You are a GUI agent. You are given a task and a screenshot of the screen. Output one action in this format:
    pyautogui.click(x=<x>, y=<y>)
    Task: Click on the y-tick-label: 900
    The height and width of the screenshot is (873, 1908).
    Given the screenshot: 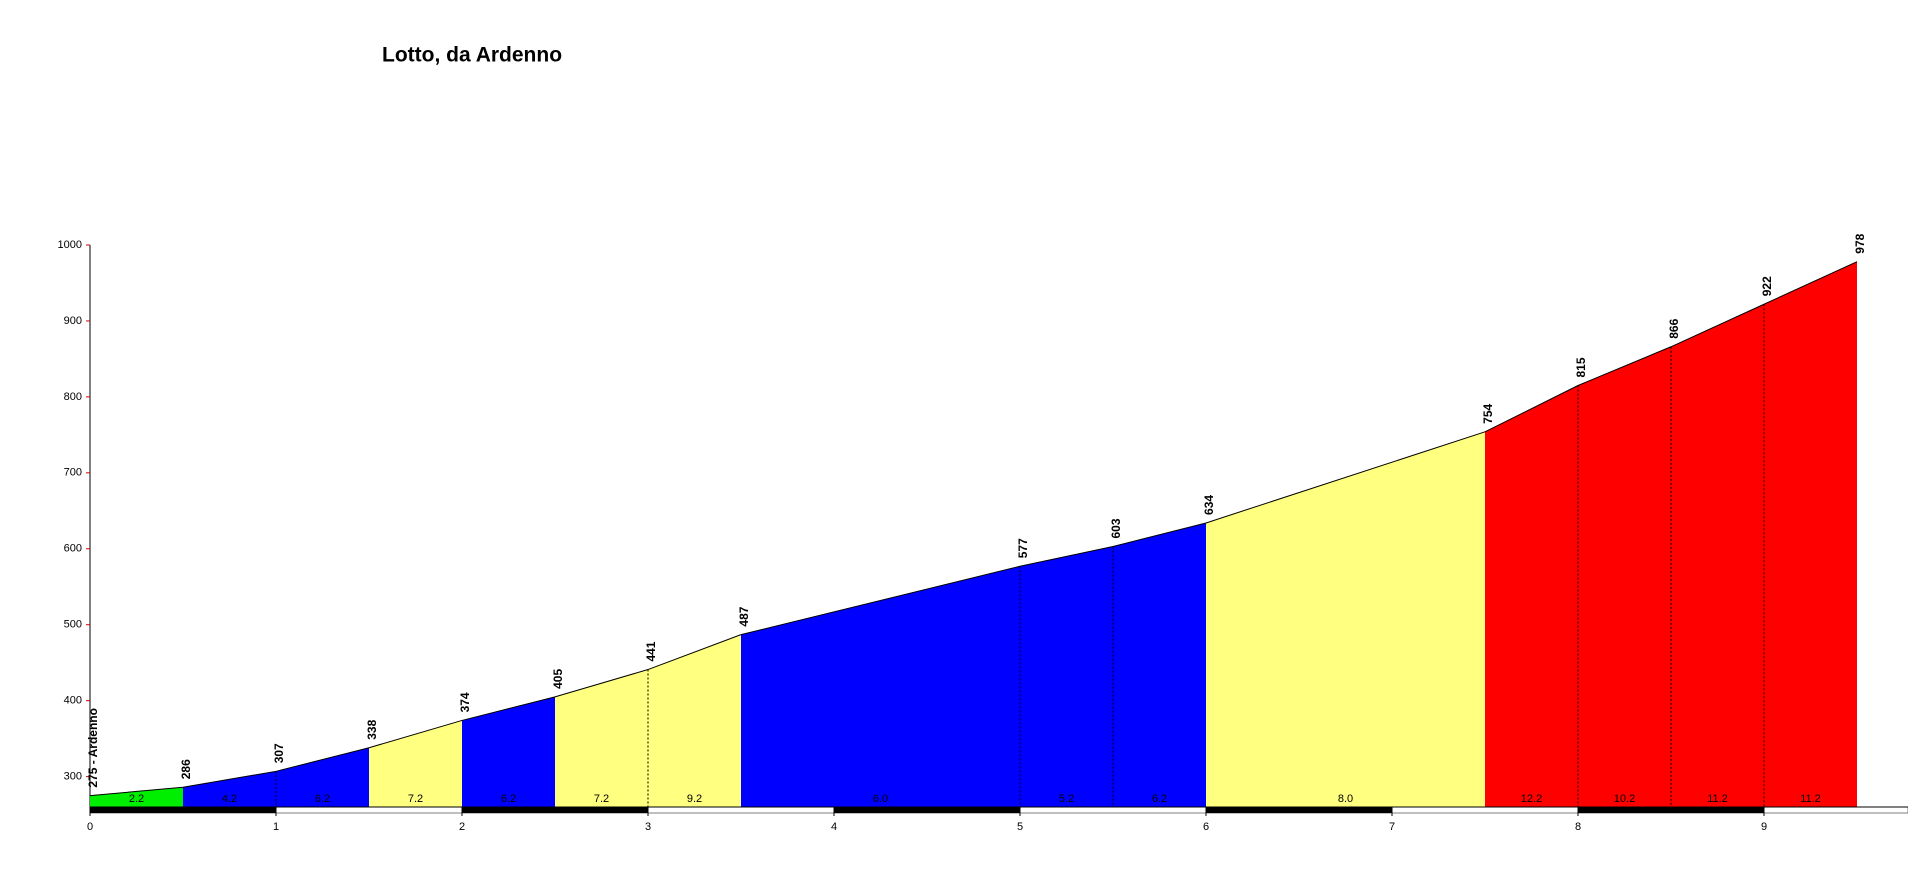 What is the action you would take?
    pyautogui.click(x=73, y=321)
    